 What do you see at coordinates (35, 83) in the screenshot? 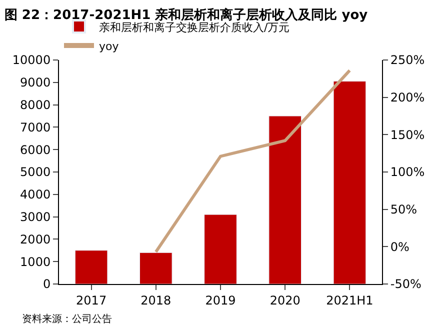
I see `y-tick-label: 9000` at bounding box center [35, 83].